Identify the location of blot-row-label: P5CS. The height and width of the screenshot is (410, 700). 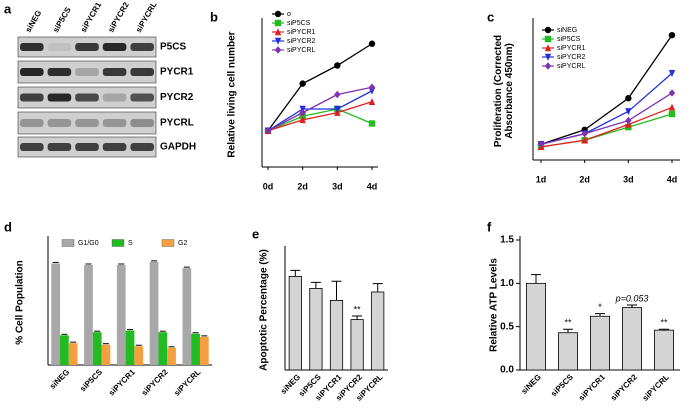
(173, 47).